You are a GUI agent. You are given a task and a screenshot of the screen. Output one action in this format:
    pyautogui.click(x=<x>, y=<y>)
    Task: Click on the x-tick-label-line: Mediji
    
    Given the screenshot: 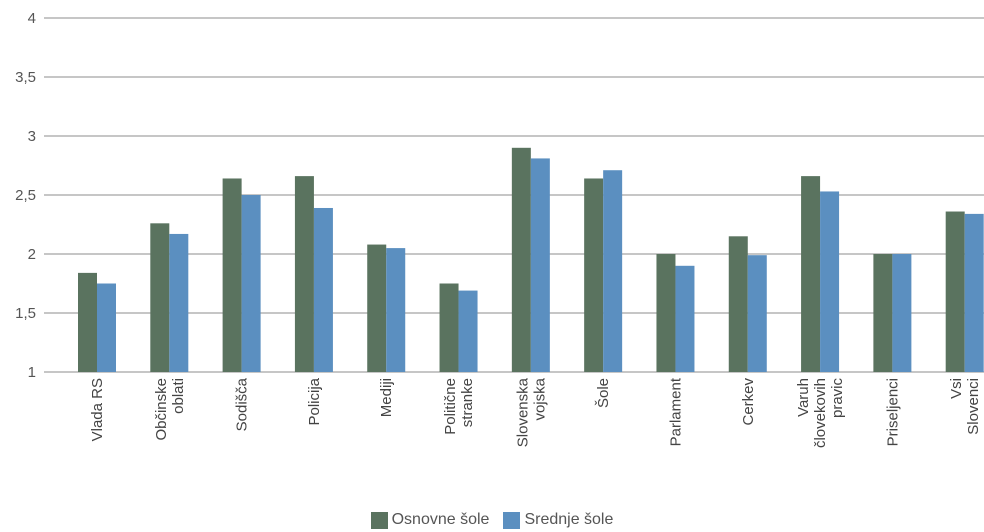 What is the action you would take?
    pyautogui.click(x=386, y=397)
    